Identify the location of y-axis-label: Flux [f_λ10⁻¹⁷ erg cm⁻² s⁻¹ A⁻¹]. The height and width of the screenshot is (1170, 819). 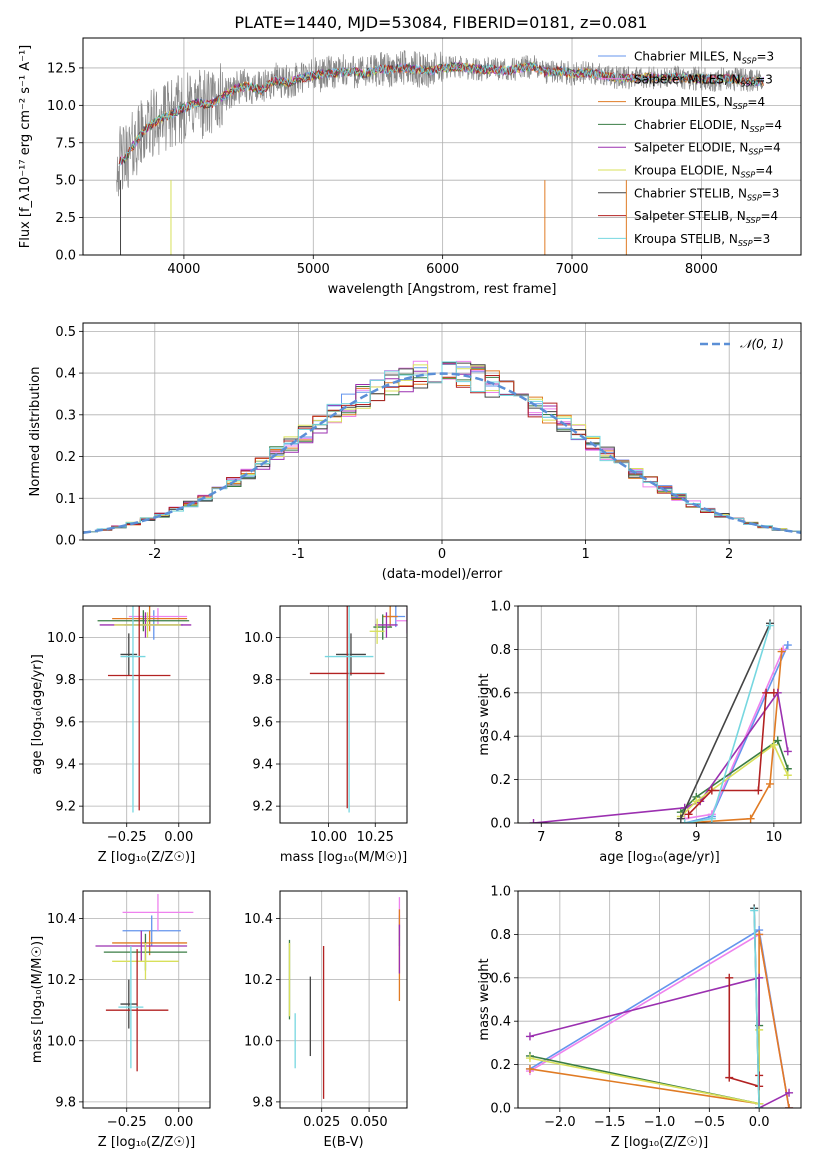
(25, 147).